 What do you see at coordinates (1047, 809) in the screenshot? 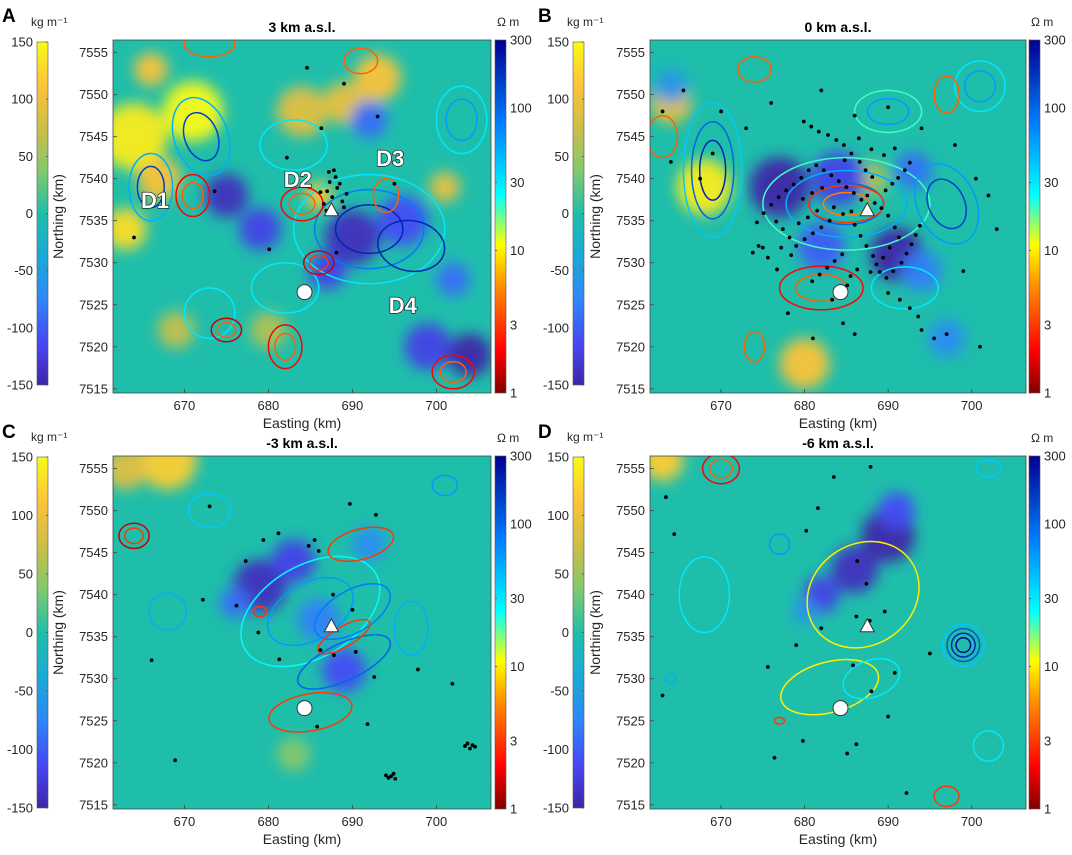
I see `resistivity-colorbar-tick-label: 1` at bounding box center [1047, 809].